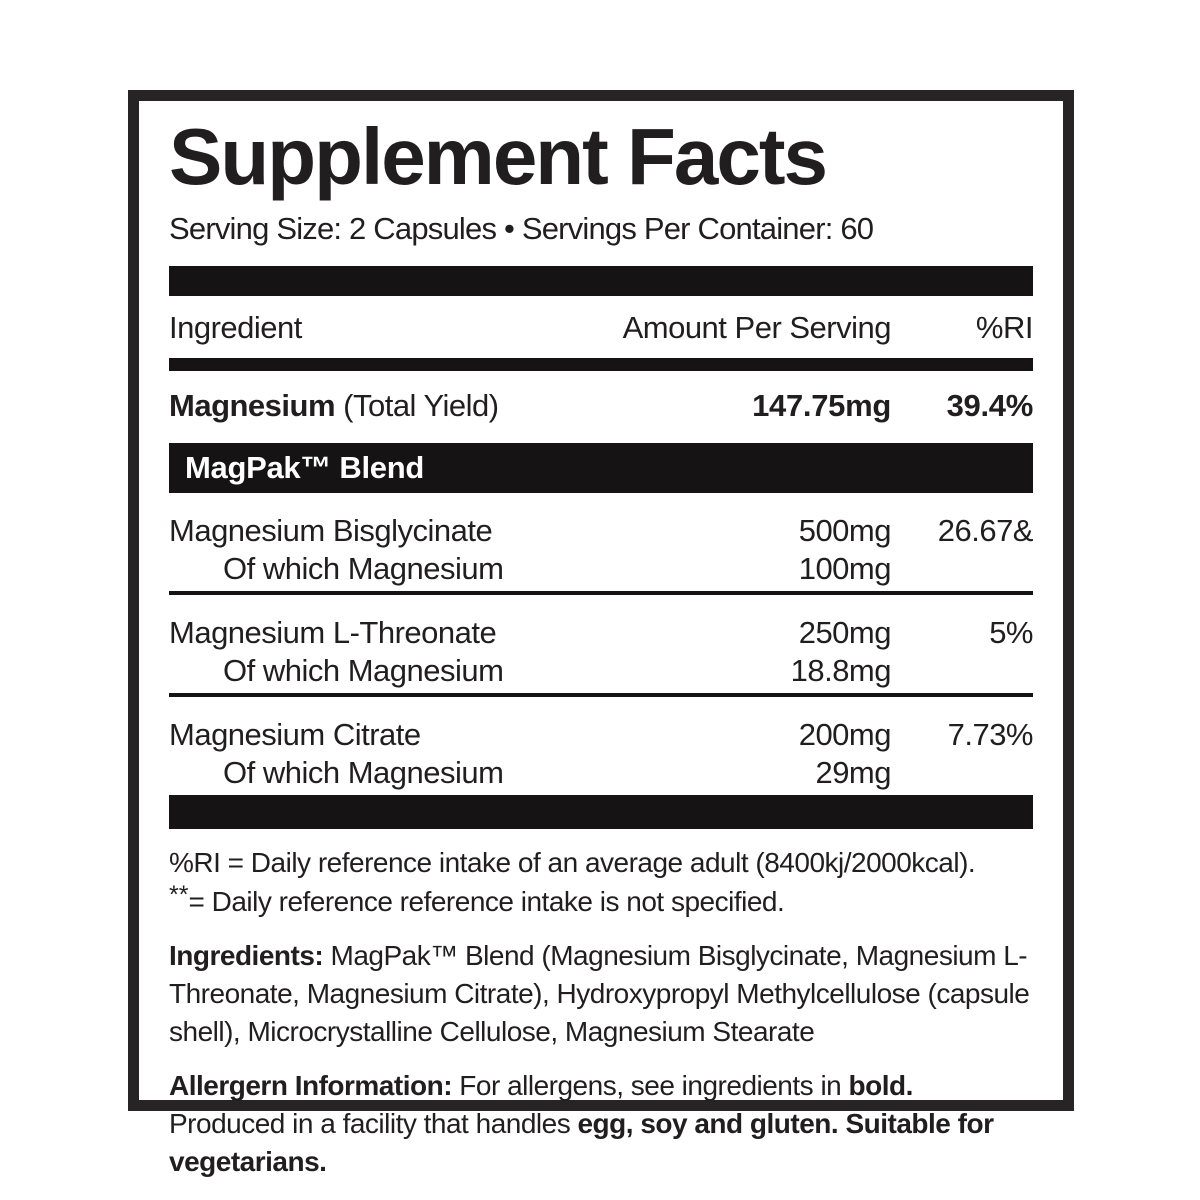  What do you see at coordinates (601, 531) in the screenshot?
I see `table-row: Magnesium Bisglycinate 500mg 26.67&` at bounding box center [601, 531].